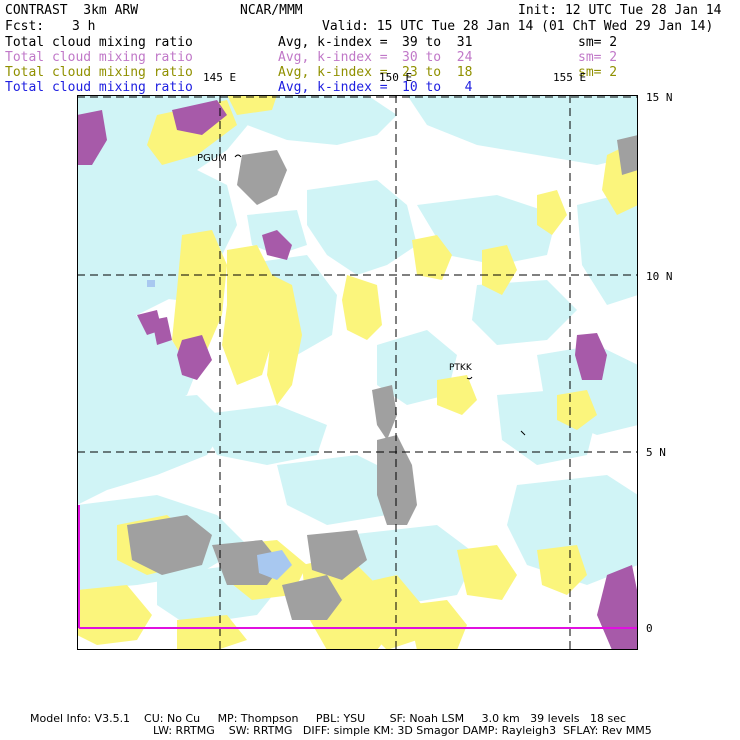  Describe the element at coordinates (649, 628) in the screenshot. I see `lat-label-equator: 0` at that location.